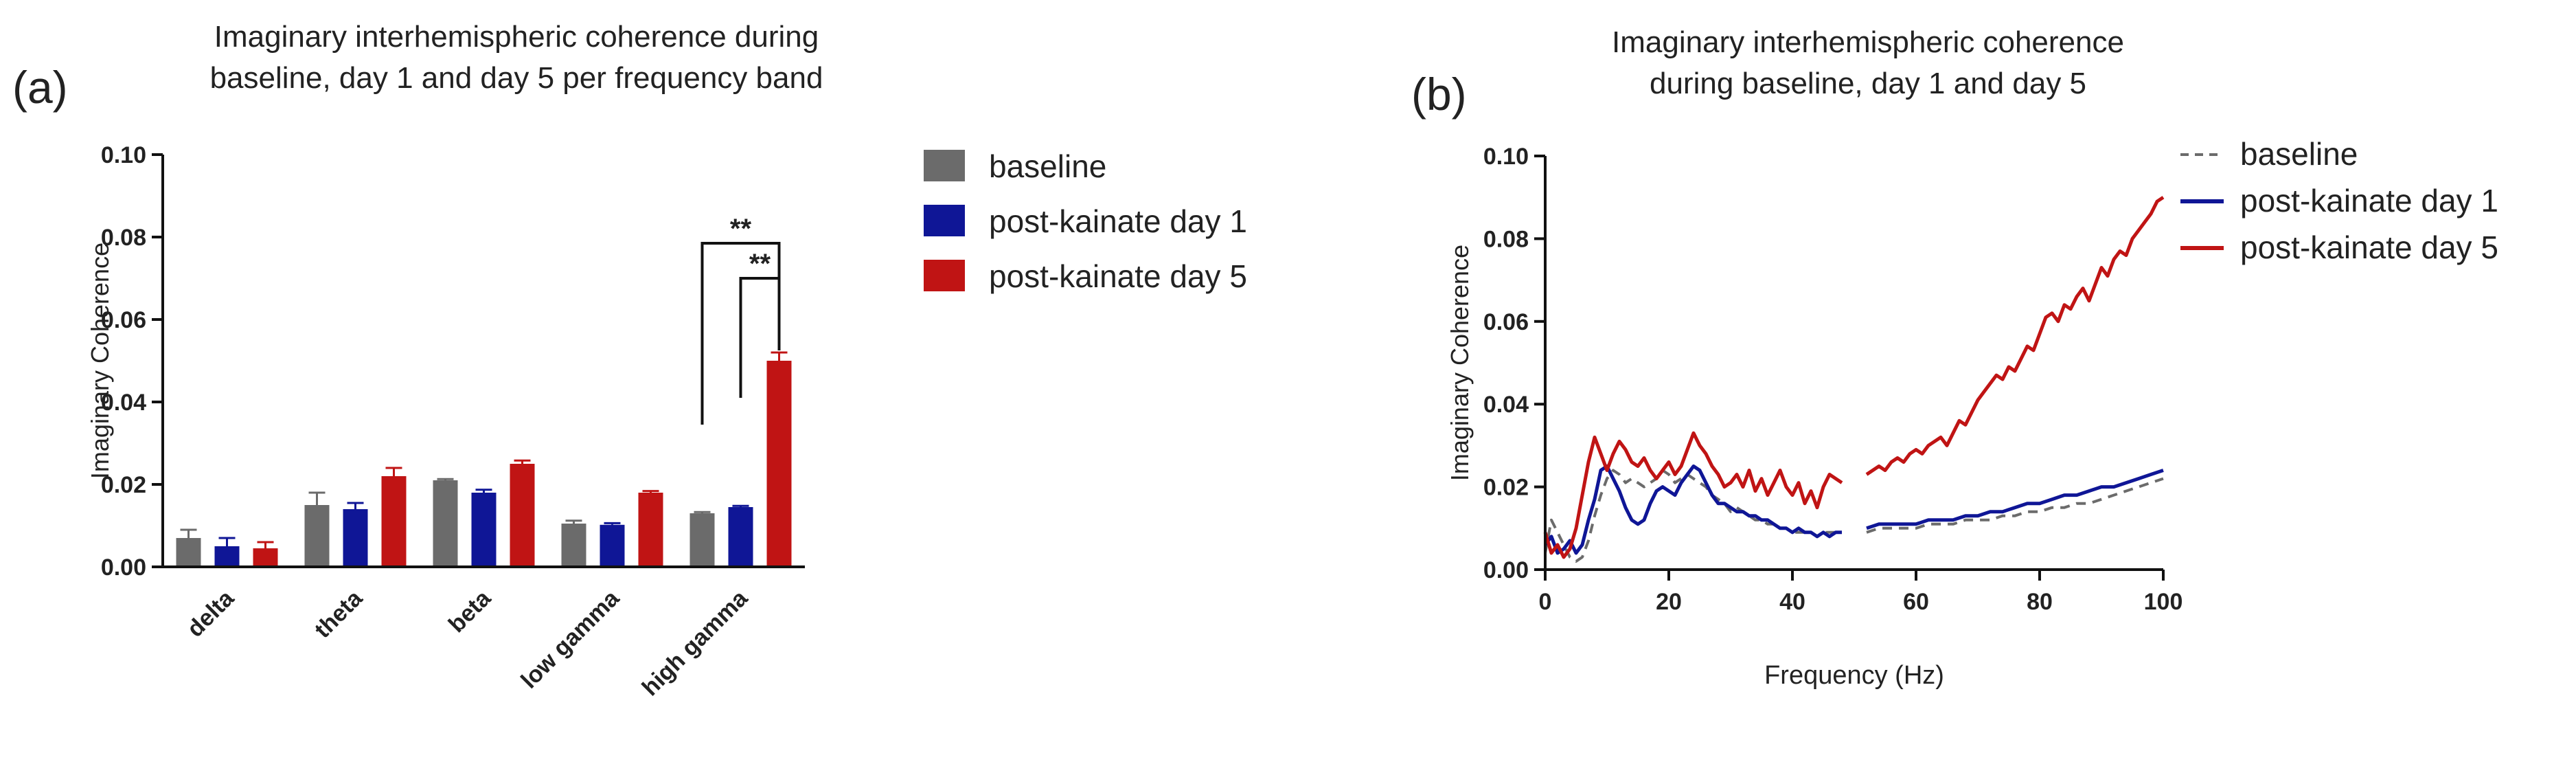 Image resolution: width=2576 pixels, height=762 pixels. What do you see at coordinates (1506, 405) in the screenshot?
I see `panel-b-y-tick-label: 0.04` at bounding box center [1506, 405].